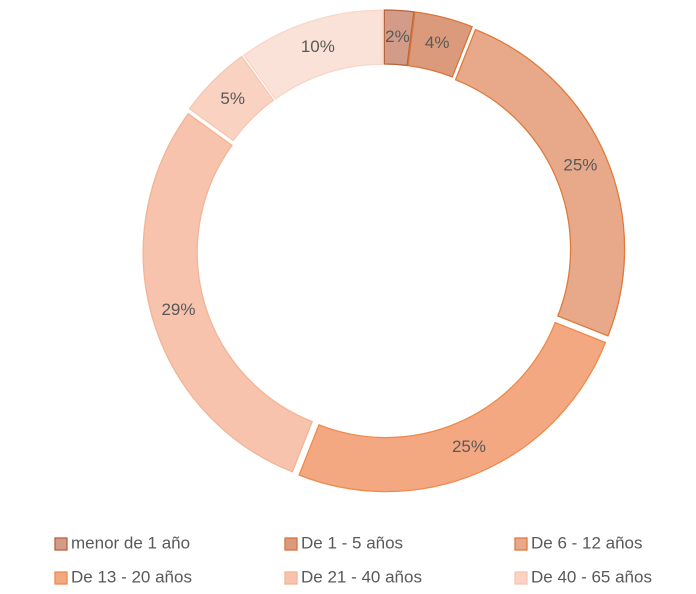  What do you see at coordinates (587, 542) in the screenshot?
I see `legend-label: De 6 - 12 años` at bounding box center [587, 542].